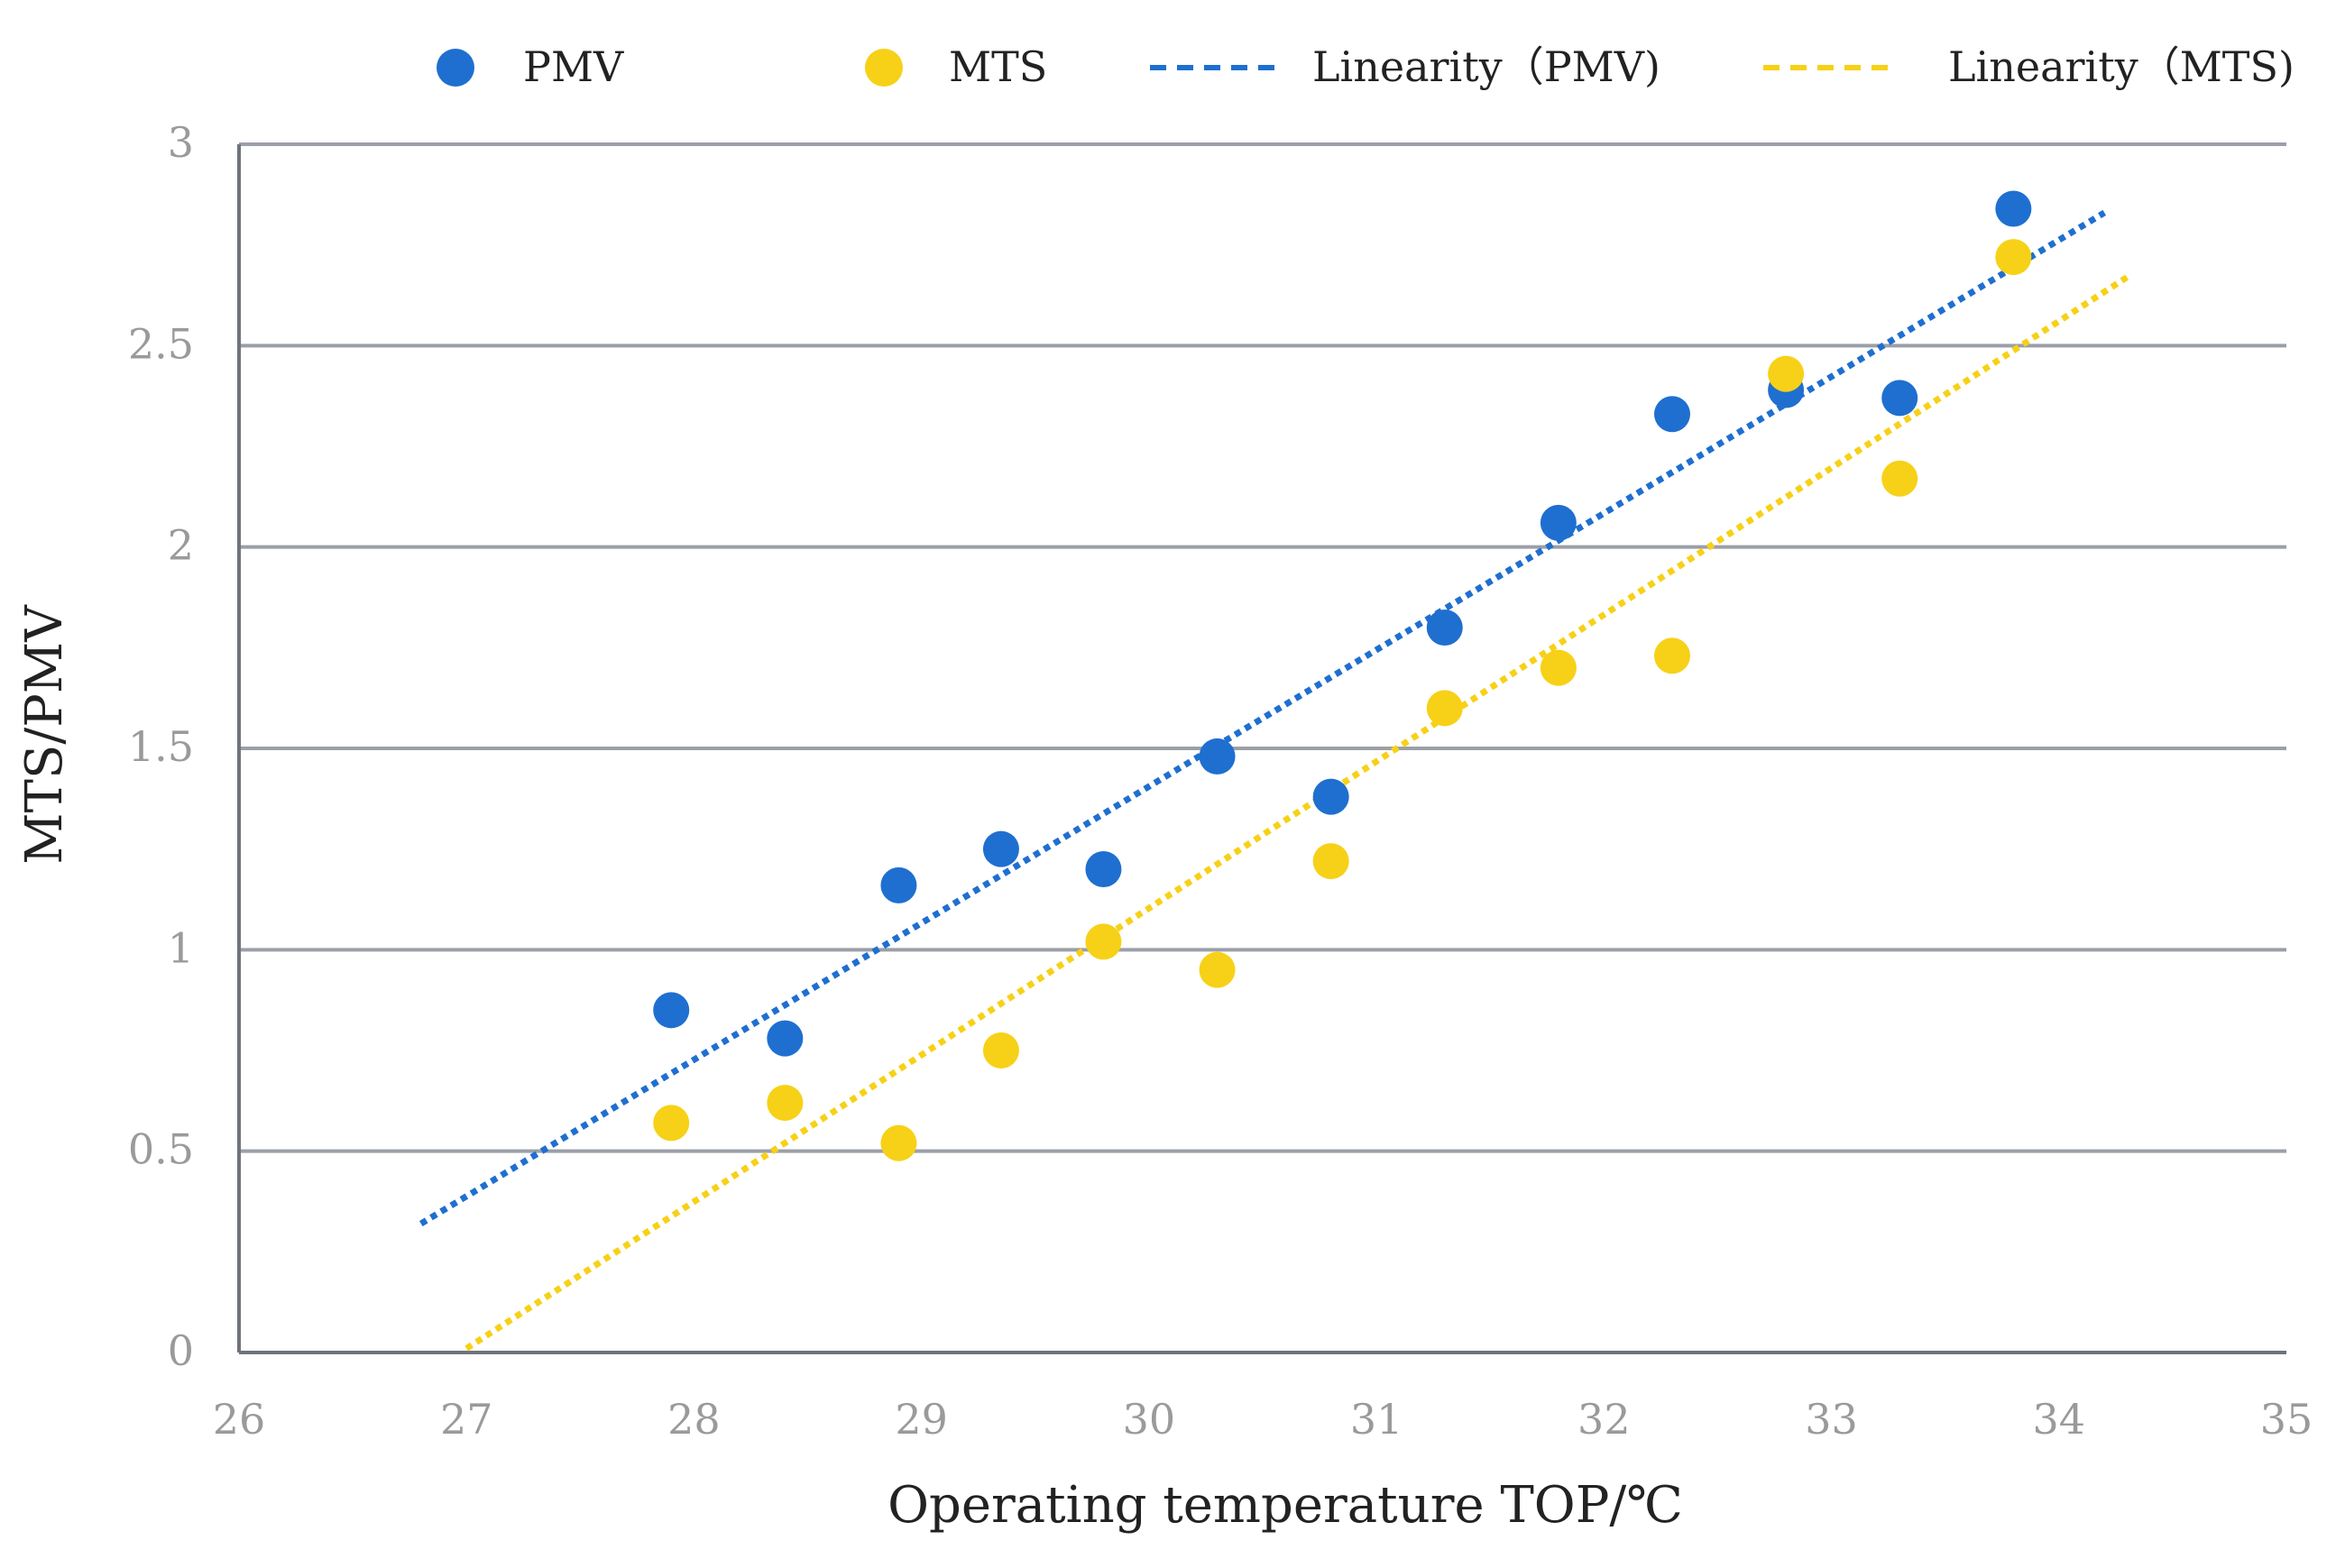 This screenshot has height=1568, width=2336. Describe the element at coordinates (1285, 1505) in the screenshot. I see `x-axis-title: Operating temperature TOP/℃` at that location.